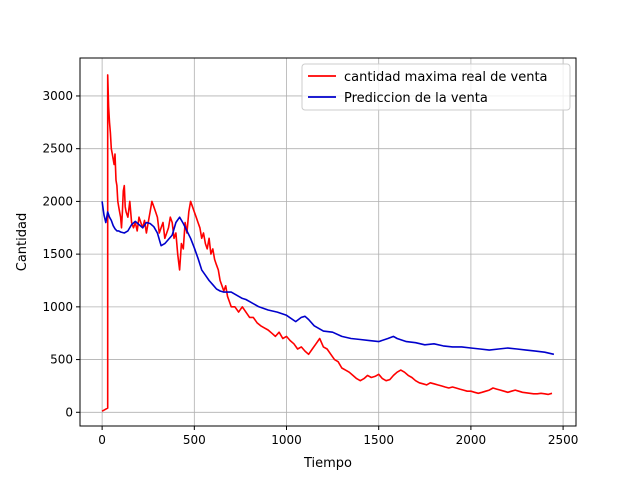 This screenshot has width=640, height=480. I want to click on y-tick-label: 2500, so click(57, 149).